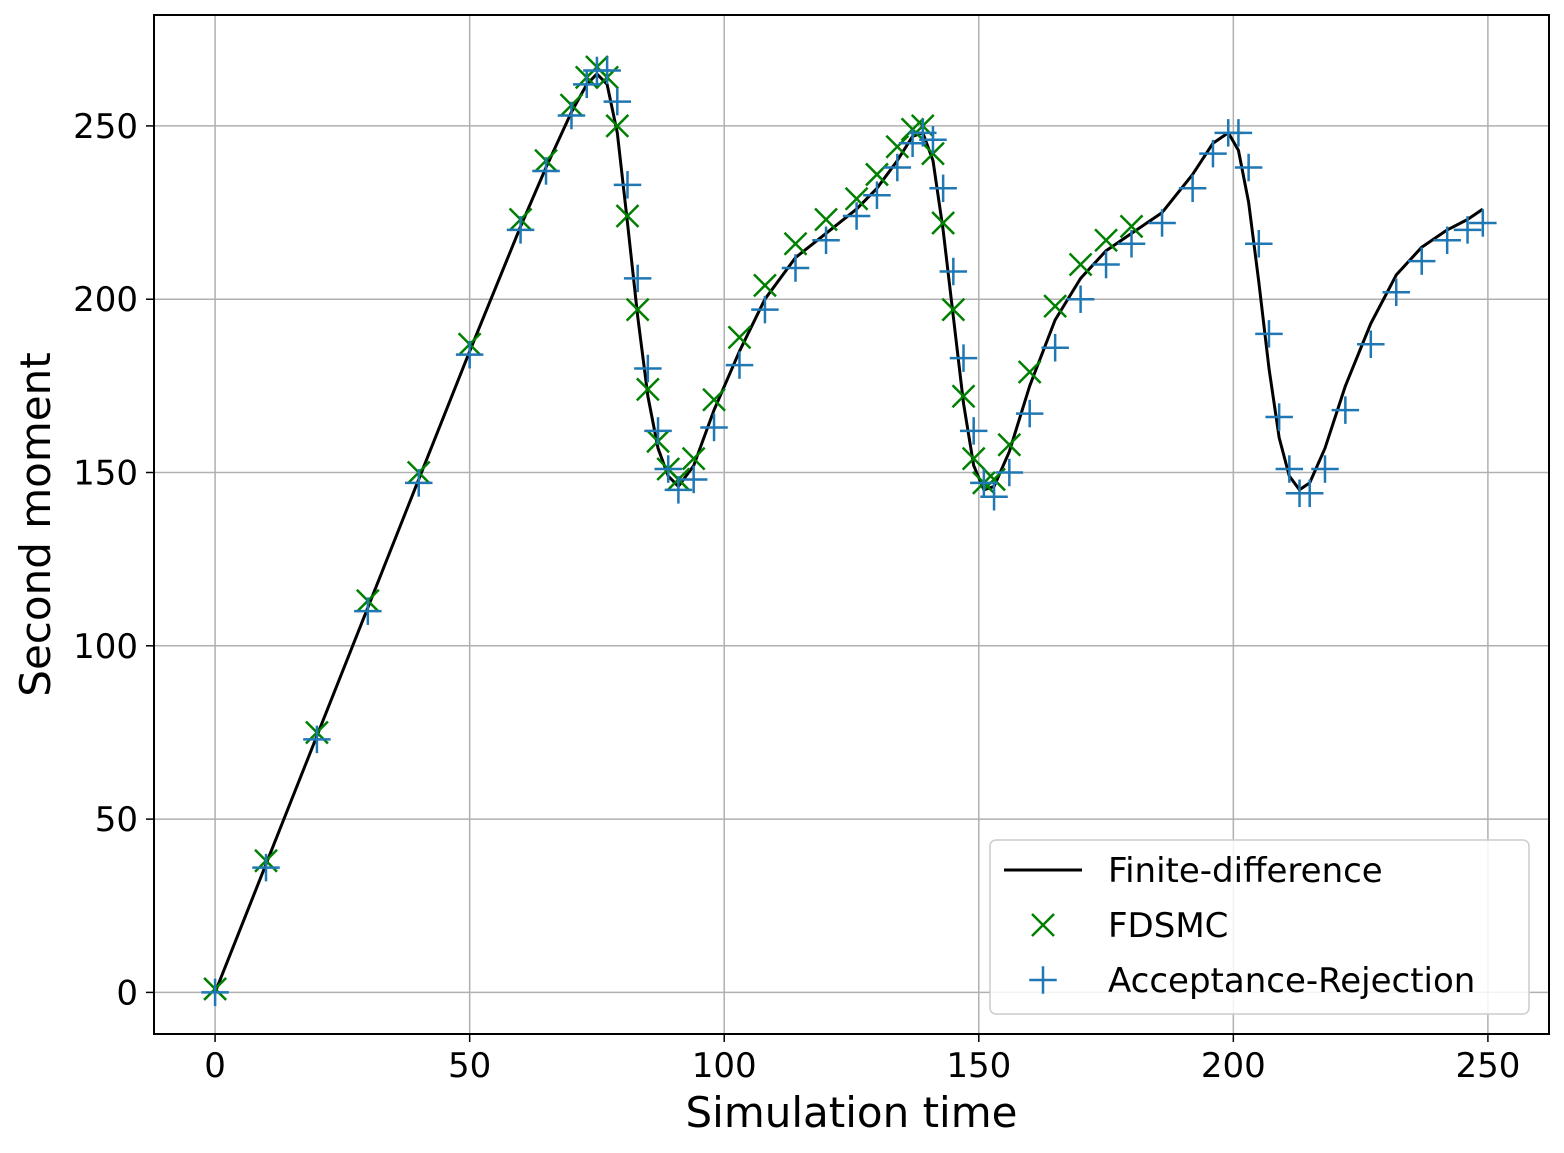  What do you see at coordinates (724, 1066) in the screenshot?
I see `x-tick-label: 100` at bounding box center [724, 1066].